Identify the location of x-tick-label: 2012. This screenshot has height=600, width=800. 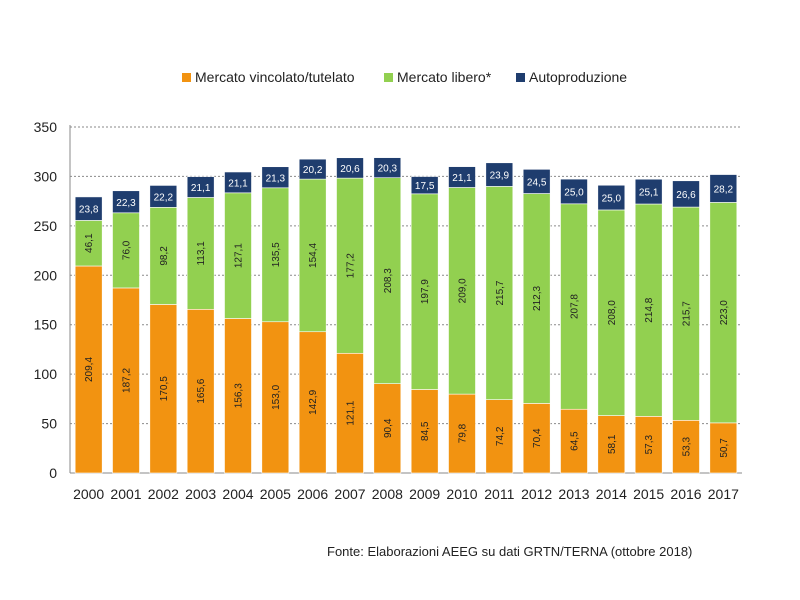
(536, 494).